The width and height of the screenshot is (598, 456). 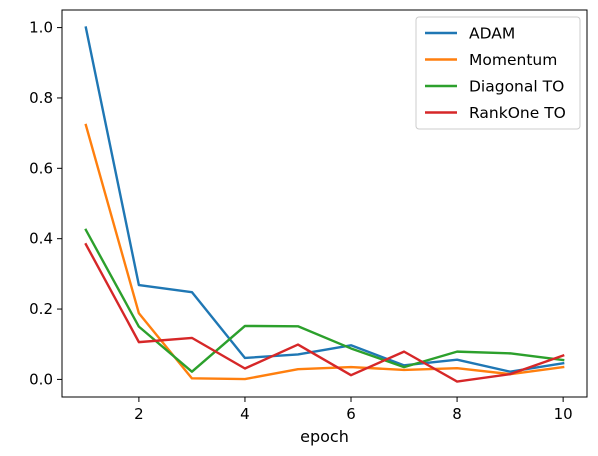 What do you see at coordinates (563, 414) in the screenshot?
I see `x-tick-label: 10` at bounding box center [563, 414].